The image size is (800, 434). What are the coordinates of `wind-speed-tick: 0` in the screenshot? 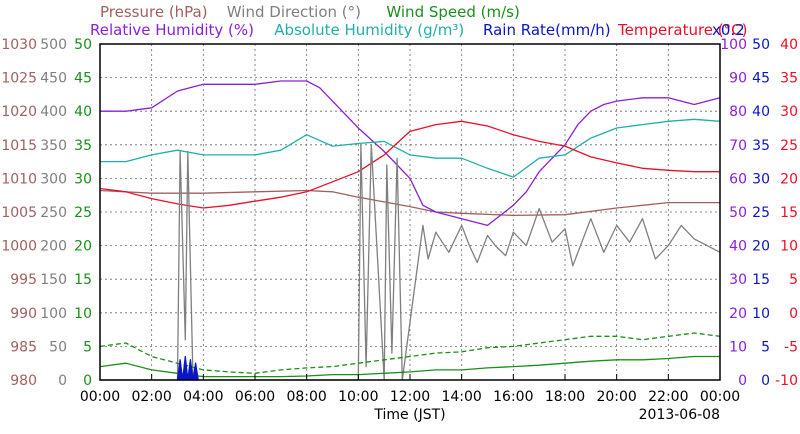 It's located at (87, 381).